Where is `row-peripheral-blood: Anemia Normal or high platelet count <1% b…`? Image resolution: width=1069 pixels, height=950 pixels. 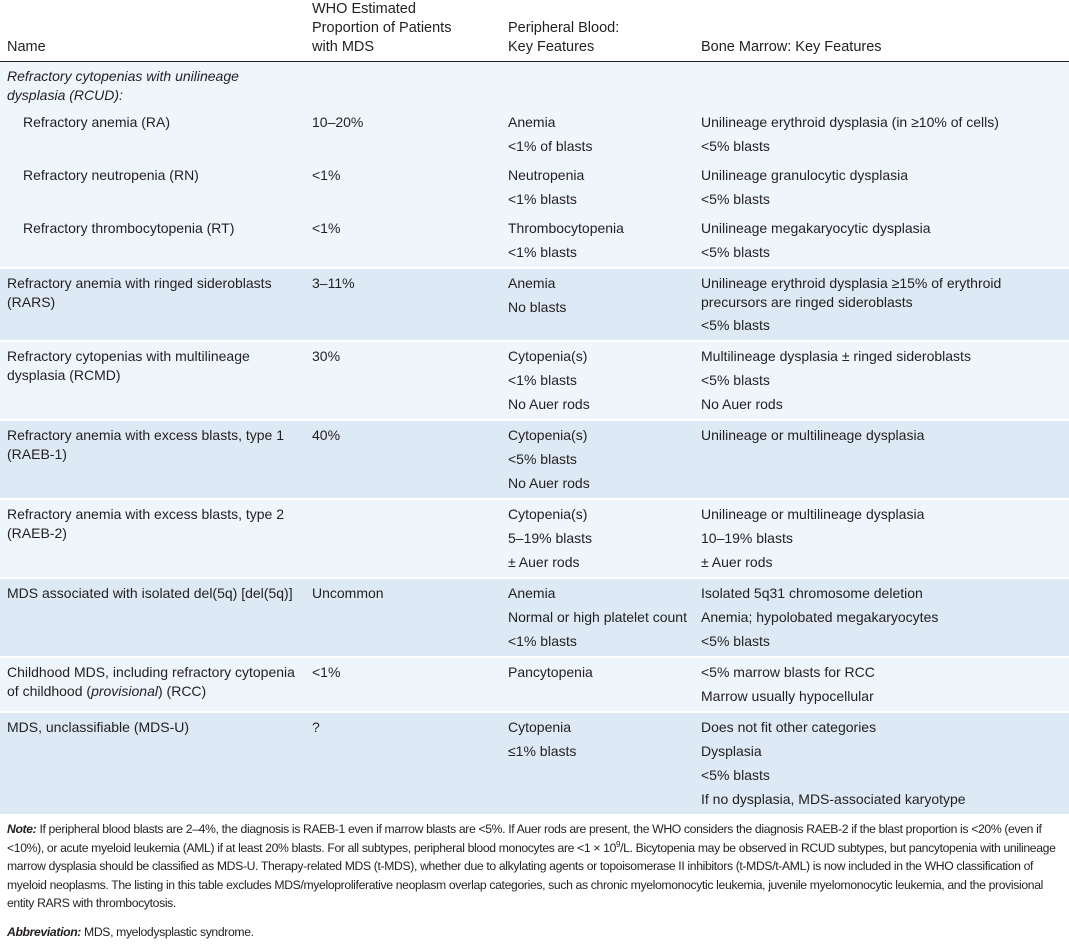 row-peripheral-blood: Anemia Normal or high platelet count <1% b… is located at coordinates (597, 617).